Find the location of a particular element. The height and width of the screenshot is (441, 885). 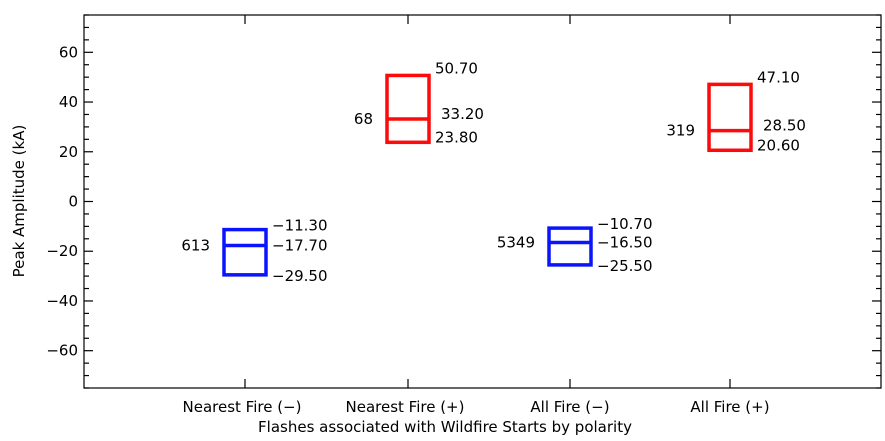

x-category-label: Nearest Fire (+) is located at coordinates (405, 407).